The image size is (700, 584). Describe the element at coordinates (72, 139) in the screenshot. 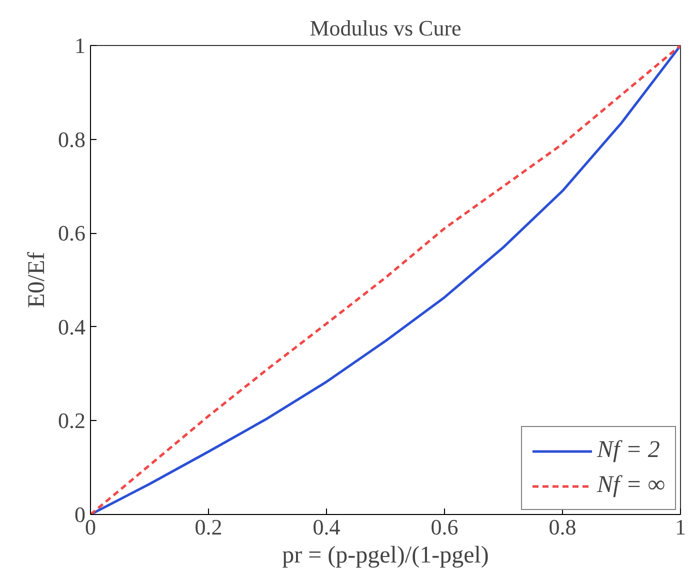

I see `y-tick-label: 0.8` at that location.